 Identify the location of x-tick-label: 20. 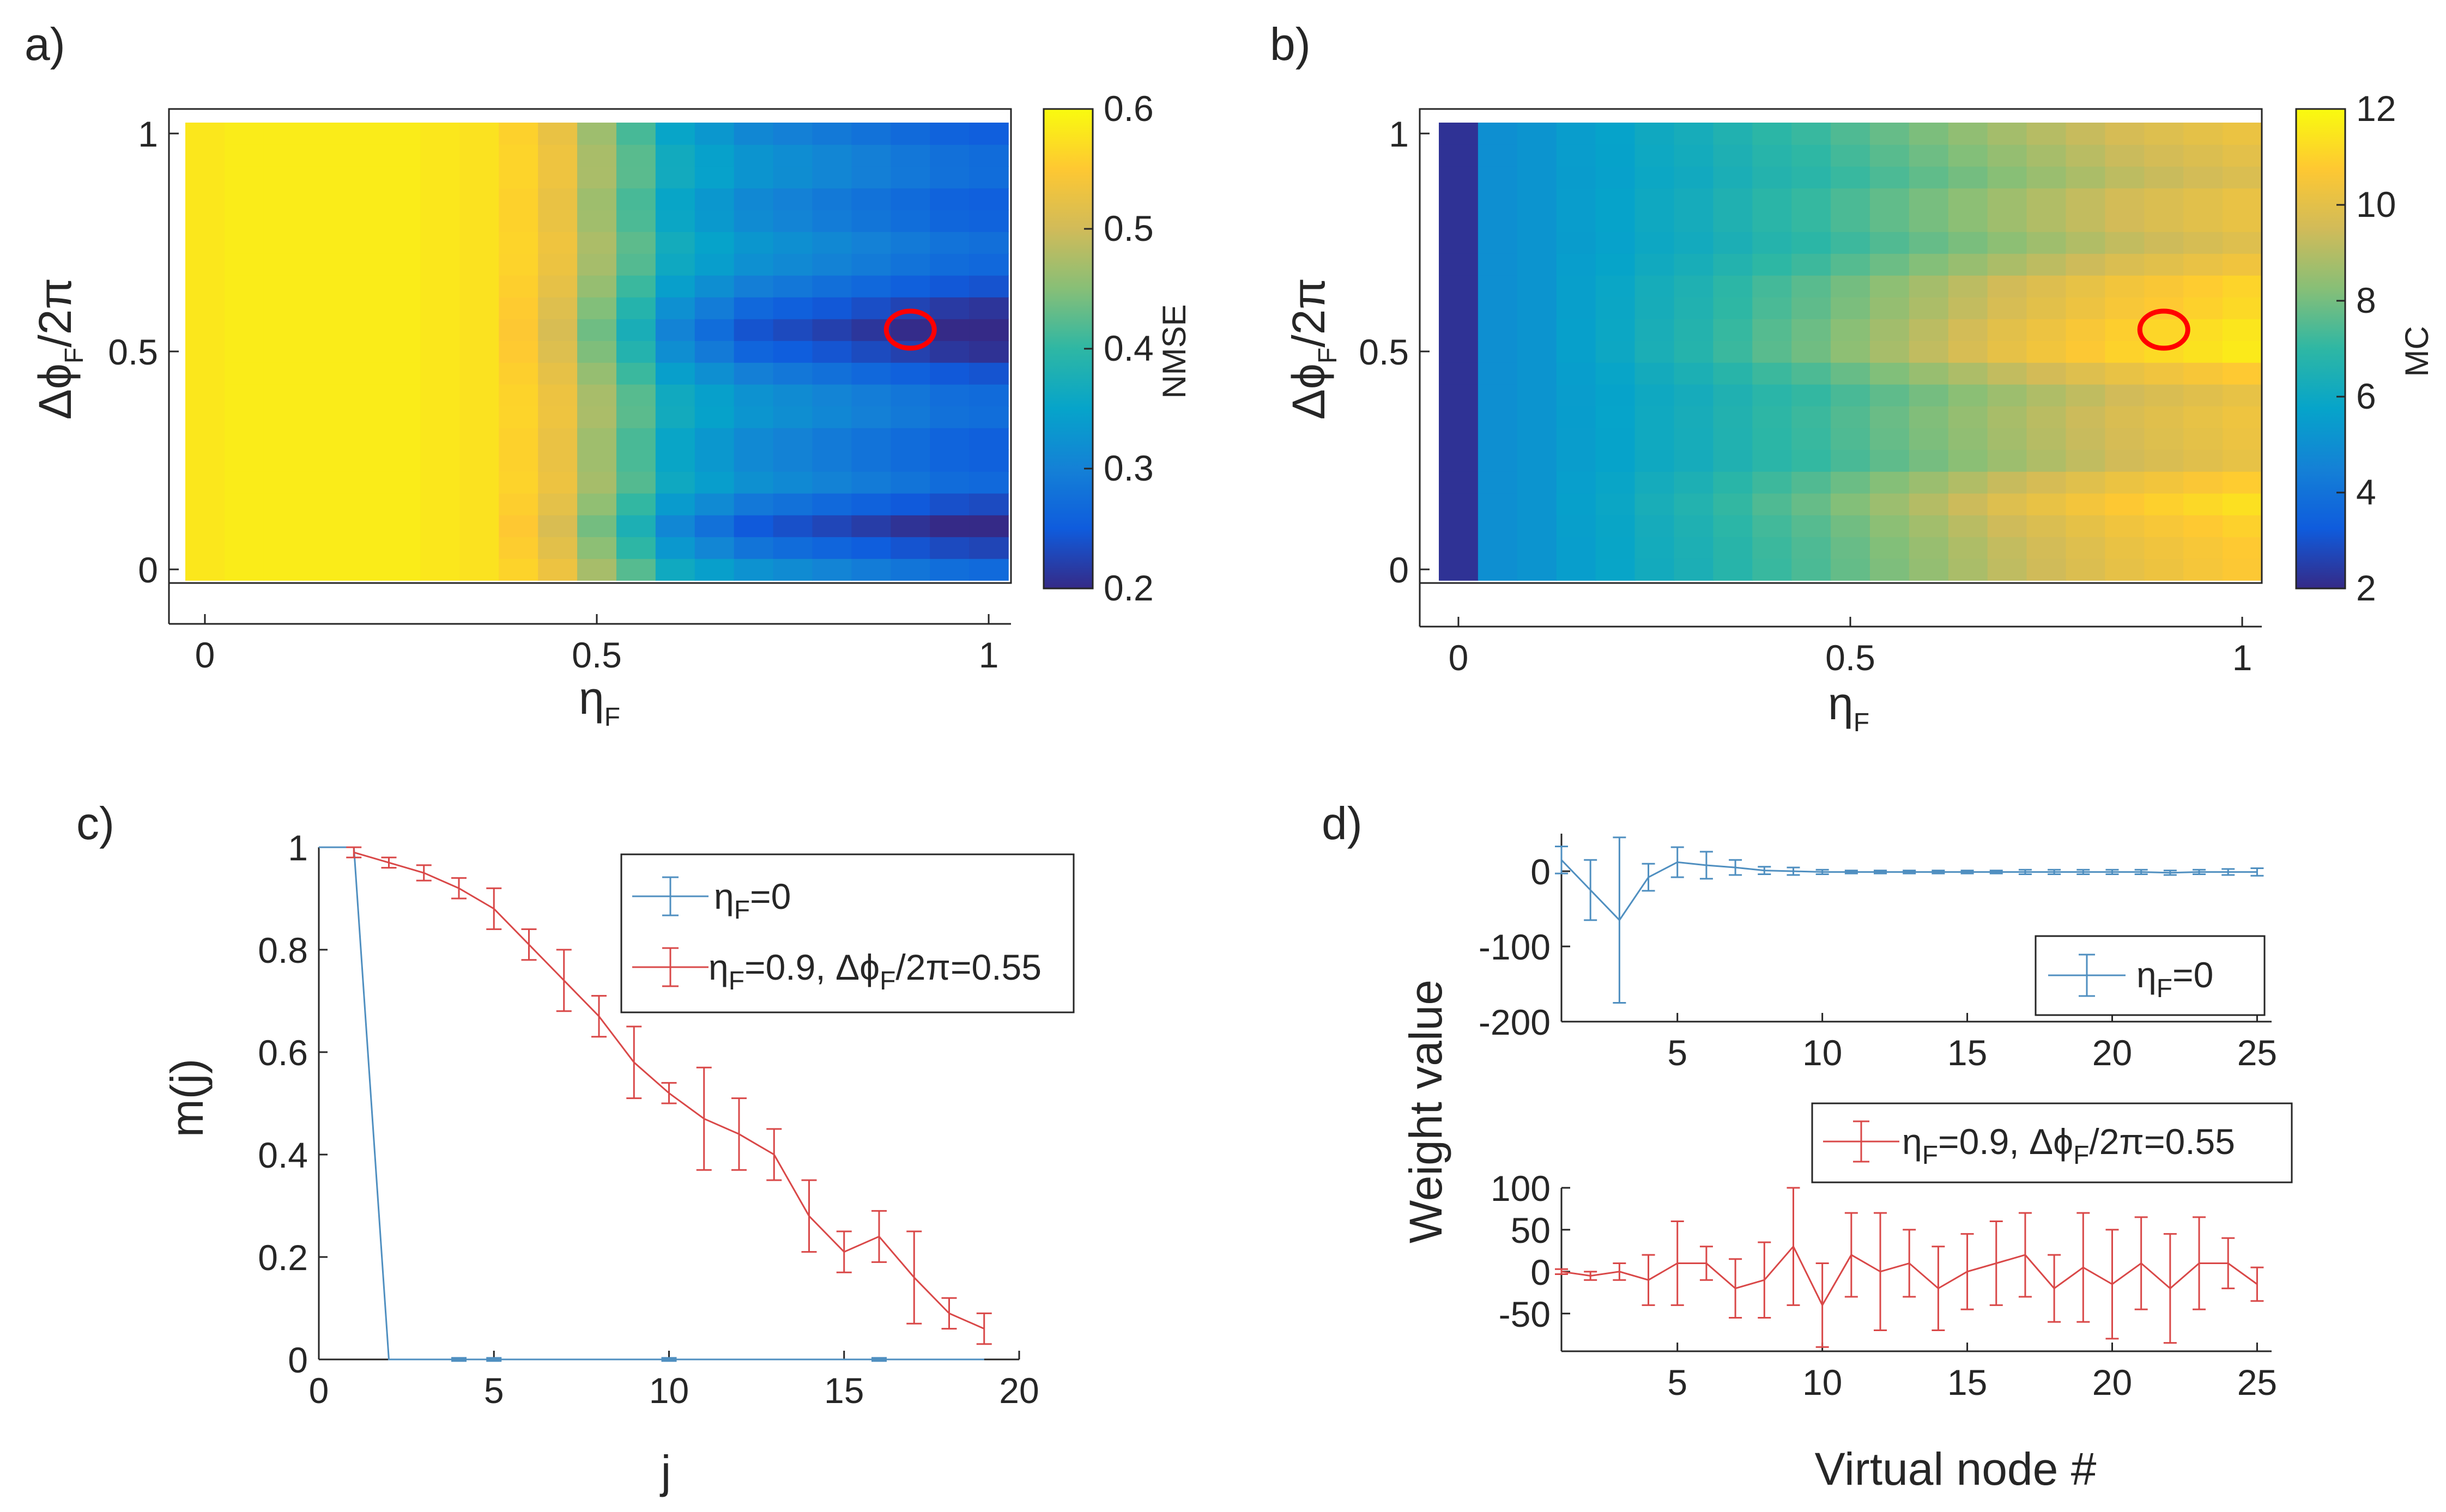
(2112, 1382).